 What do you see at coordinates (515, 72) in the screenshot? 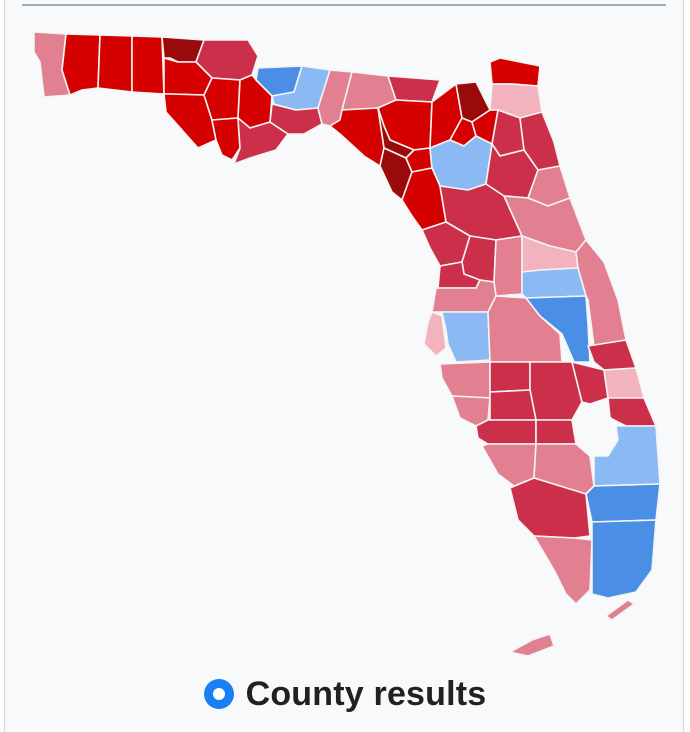
I see `county-nassau` at bounding box center [515, 72].